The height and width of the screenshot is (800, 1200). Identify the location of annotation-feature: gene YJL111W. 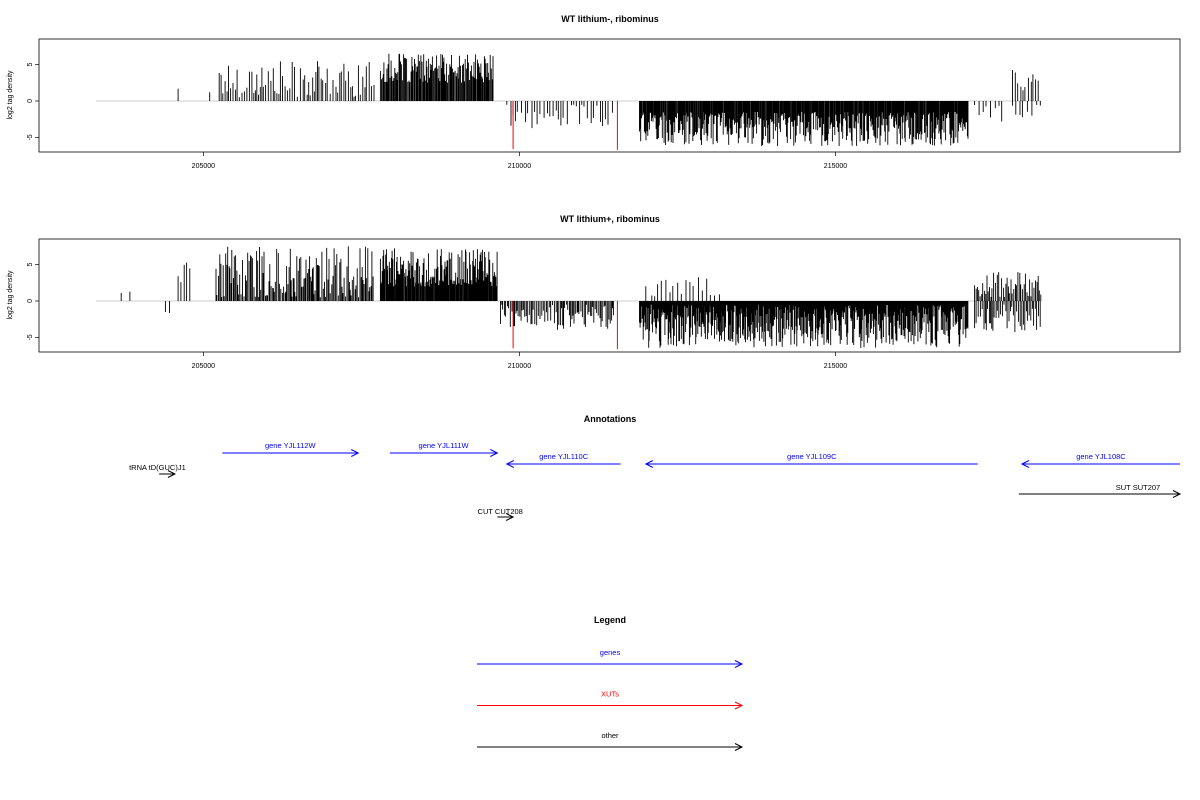
(444, 449).